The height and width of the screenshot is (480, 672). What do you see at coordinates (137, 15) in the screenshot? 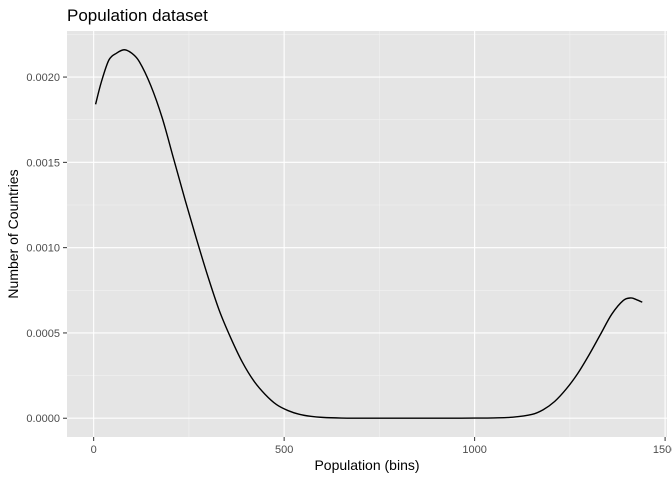
I see `chart-title: Population dataset` at bounding box center [137, 15].